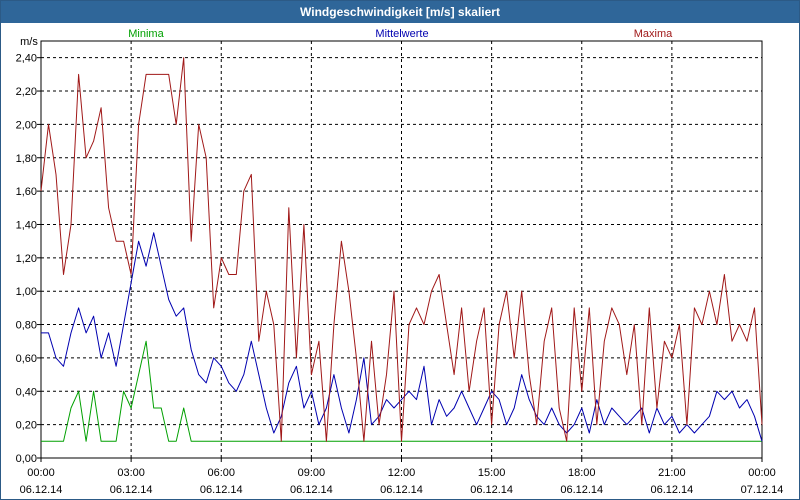  I want to click on legend-mittelwerte: Mittelwerte, so click(401, 34).